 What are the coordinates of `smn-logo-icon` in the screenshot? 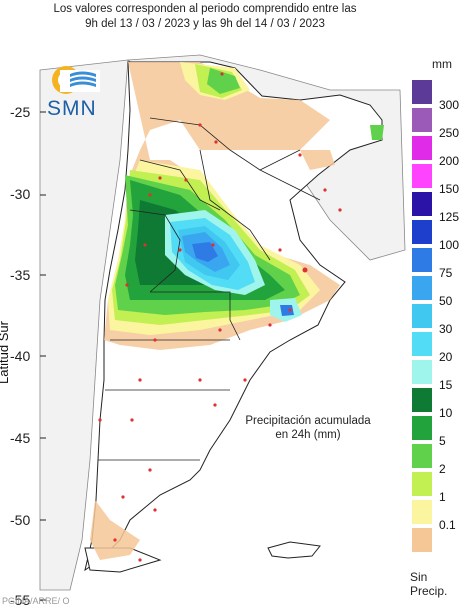 It's located at (76, 80).